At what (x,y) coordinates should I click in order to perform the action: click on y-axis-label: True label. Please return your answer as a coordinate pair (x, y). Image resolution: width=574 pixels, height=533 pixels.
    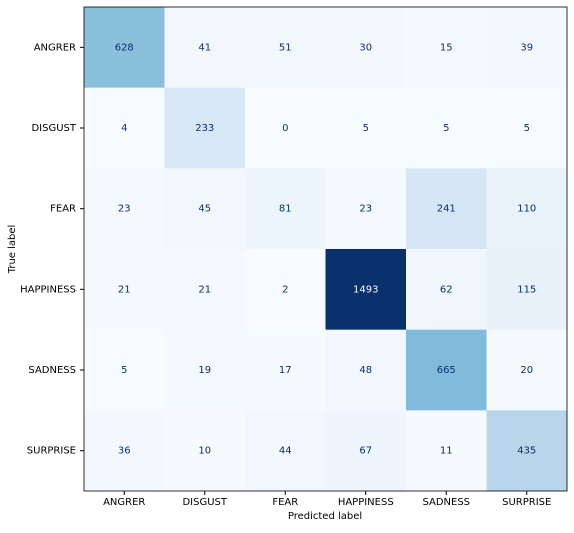
    Looking at the image, I should click on (12, 250).